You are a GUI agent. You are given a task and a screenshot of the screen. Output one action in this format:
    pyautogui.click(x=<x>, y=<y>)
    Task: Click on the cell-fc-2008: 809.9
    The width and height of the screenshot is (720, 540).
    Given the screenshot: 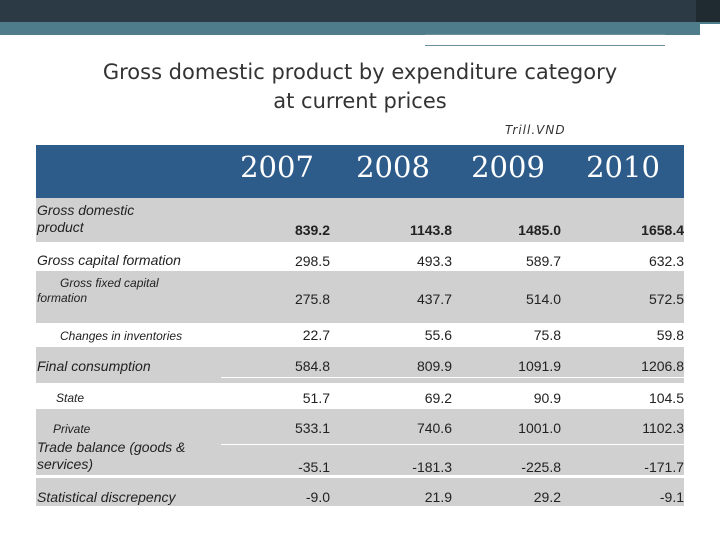 What is the action you would take?
    pyautogui.click(x=434, y=366)
    